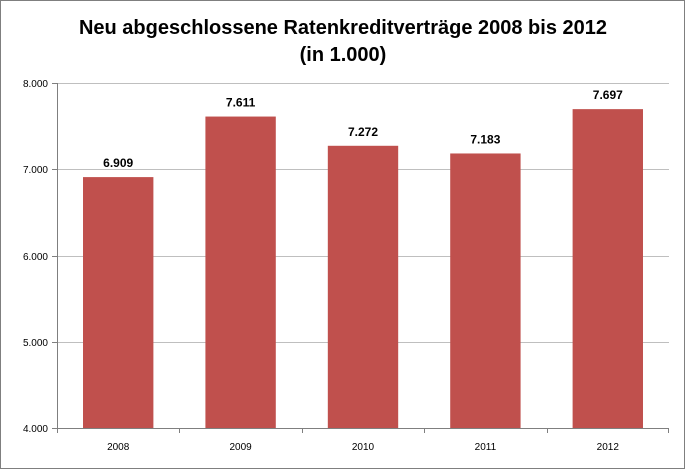 Image resolution: width=685 pixels, height=469 pixels. What do you see at coordinates (35, 257) in the screenshot?
I see `y-tick-label-2: 6.000` at bounding box center [35, 257].